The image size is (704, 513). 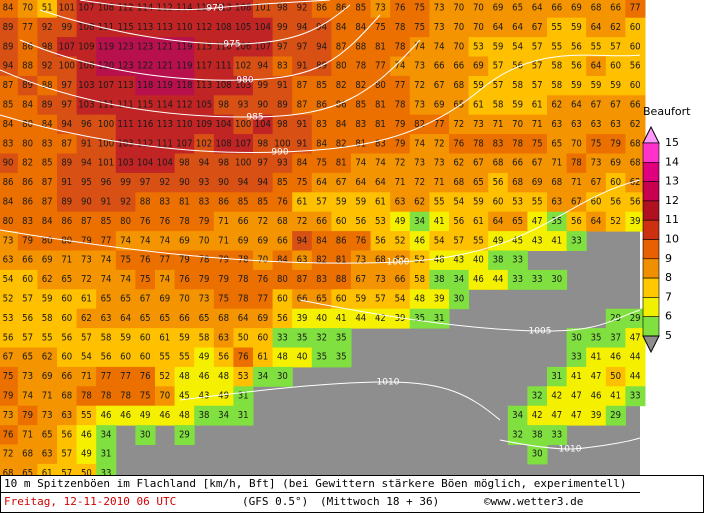 What do you see at coordinates (204, 105) in the screenshot?
I see `gust-value: 105` at bounding box center [204, 105].